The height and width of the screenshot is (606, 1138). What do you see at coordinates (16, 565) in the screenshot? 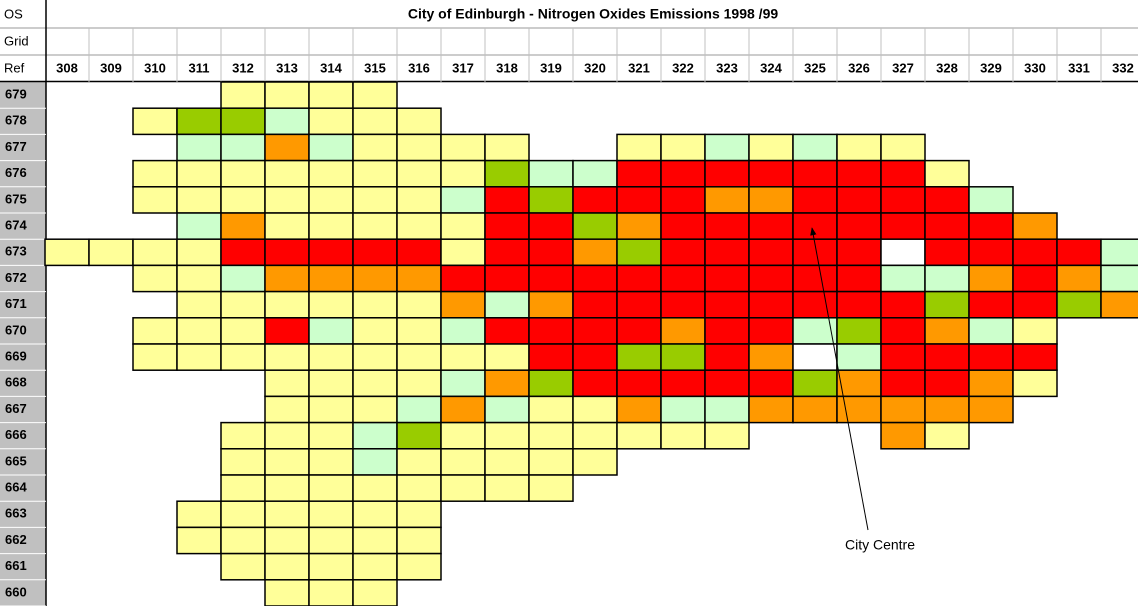
I see `row-label: 661` at bounding box center [16, 565].